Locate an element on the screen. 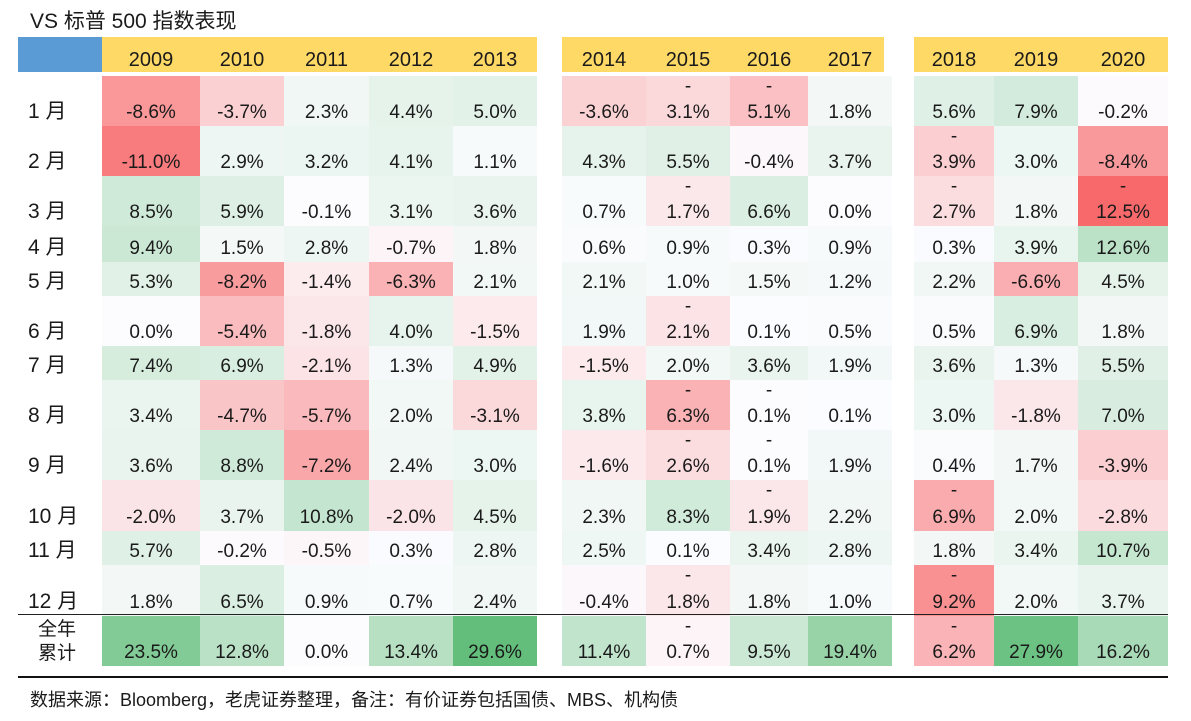 This screenshot has width=1191, height=721. value-cell: 9.5% is located at coordinates (769, 641).